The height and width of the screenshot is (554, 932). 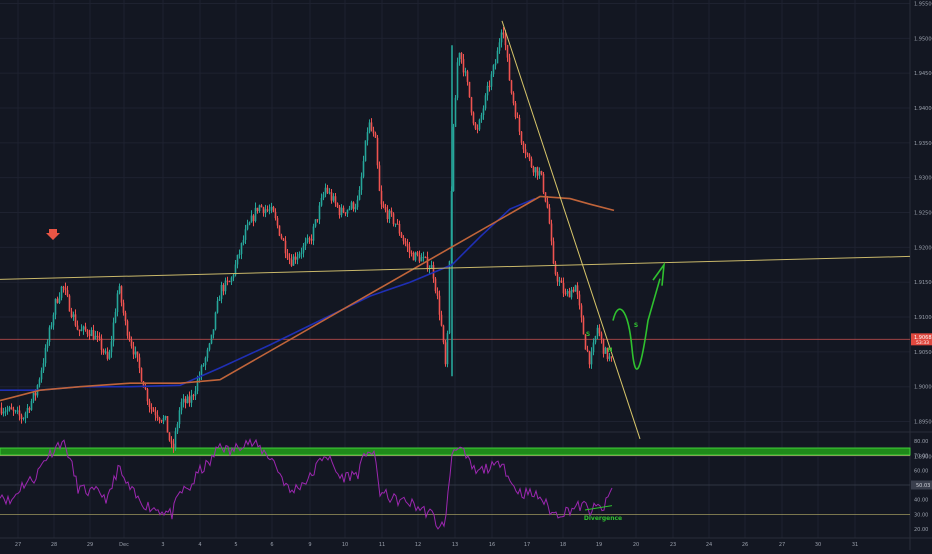 What do you see at coordinates (923, 486) in the screenshot?
I see `rsi-current-label: 50.03` at bounding box center [923, 486].